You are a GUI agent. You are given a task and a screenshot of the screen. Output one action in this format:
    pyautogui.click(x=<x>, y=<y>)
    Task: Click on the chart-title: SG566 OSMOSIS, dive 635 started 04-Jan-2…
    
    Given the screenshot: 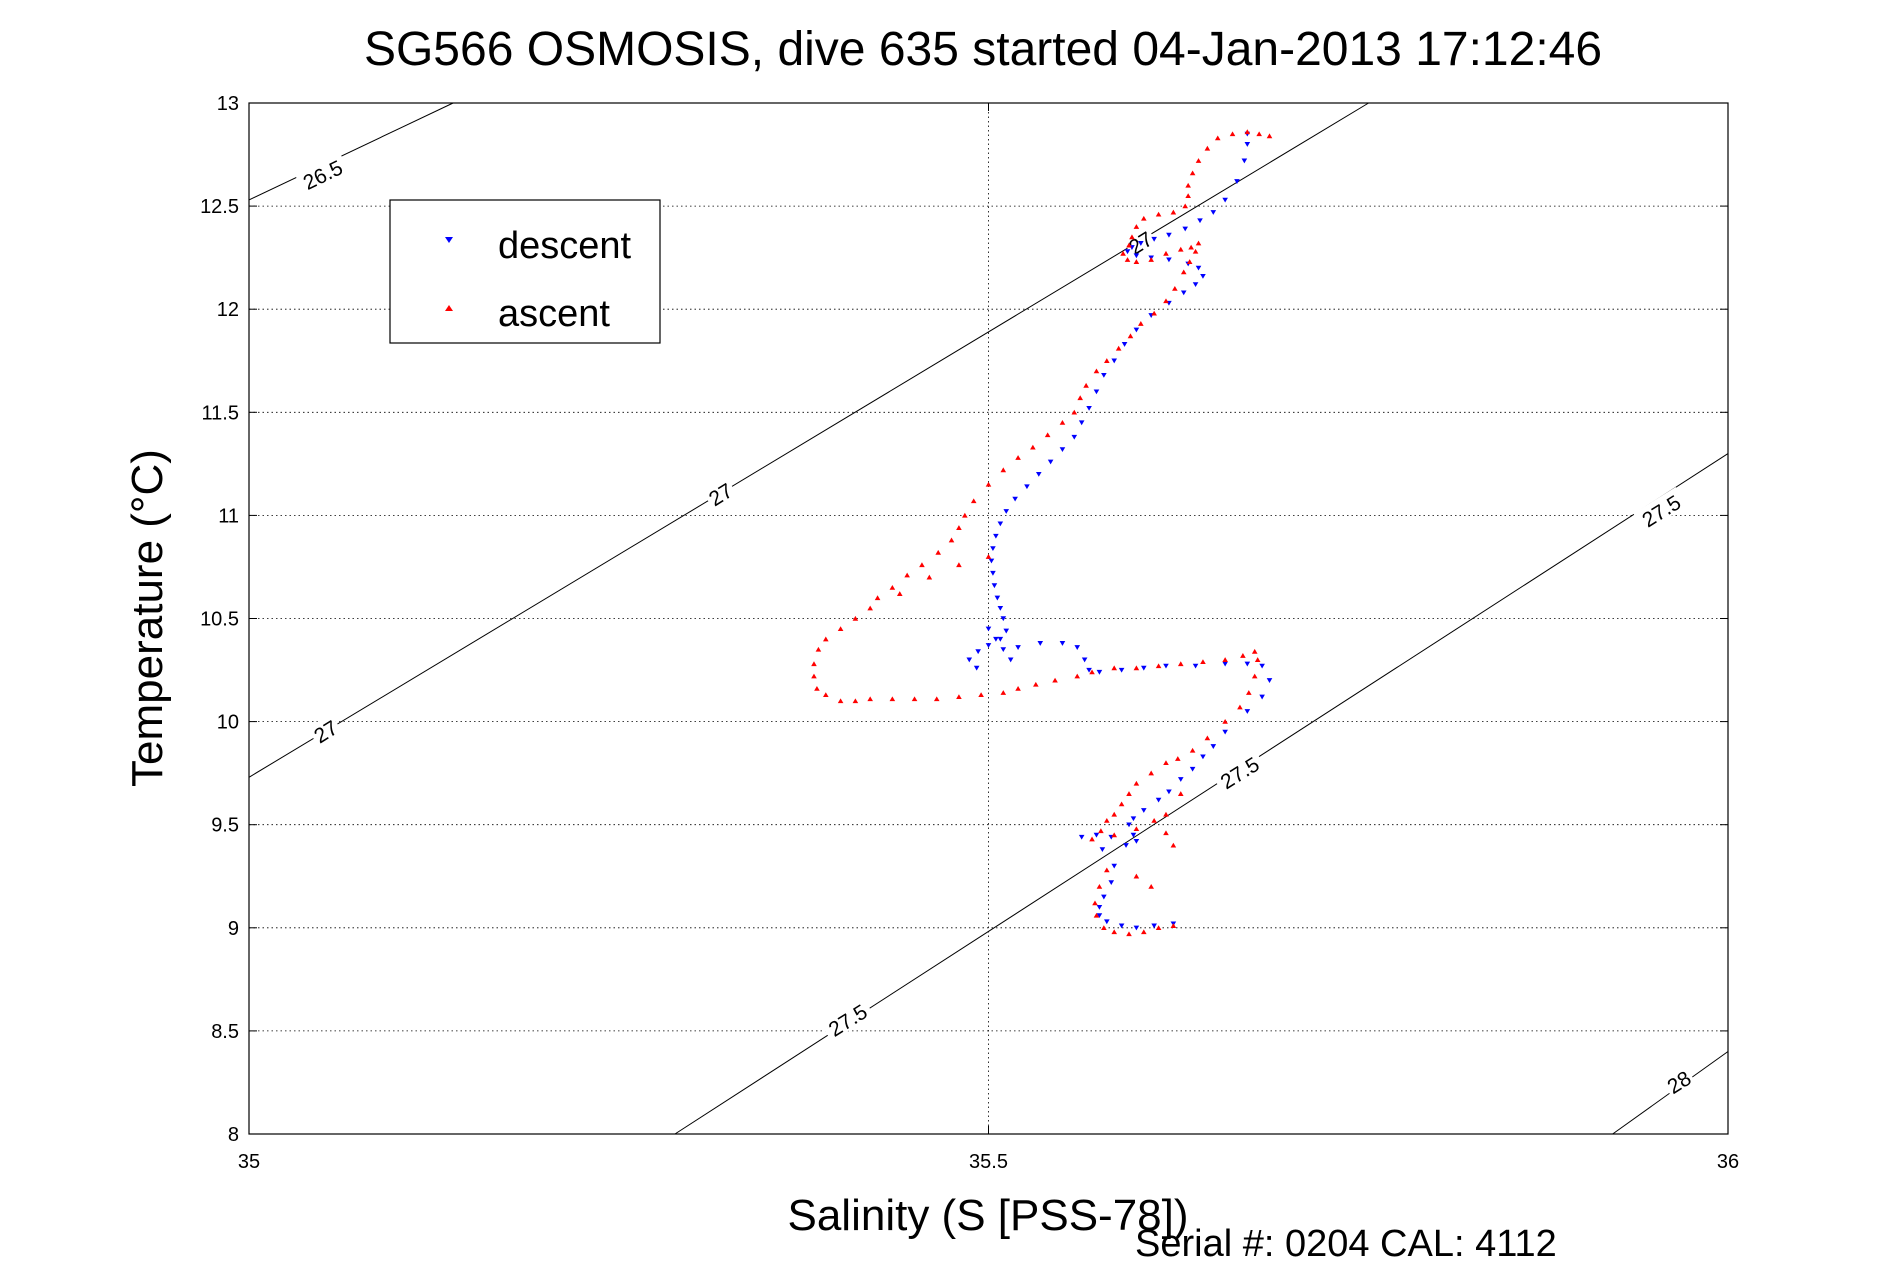 What is the action you would take?
    pyautogui.click(x=983, y=49)
    